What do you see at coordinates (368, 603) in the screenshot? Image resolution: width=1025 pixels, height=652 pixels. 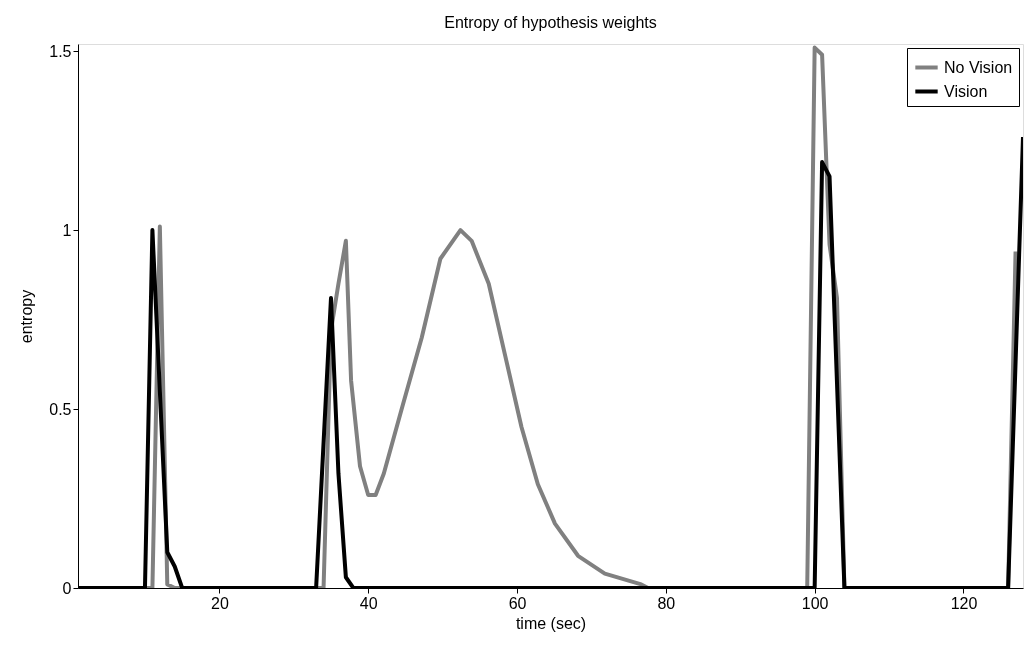 I see `x-tick-label: 40` at bounding box center [368, 603].